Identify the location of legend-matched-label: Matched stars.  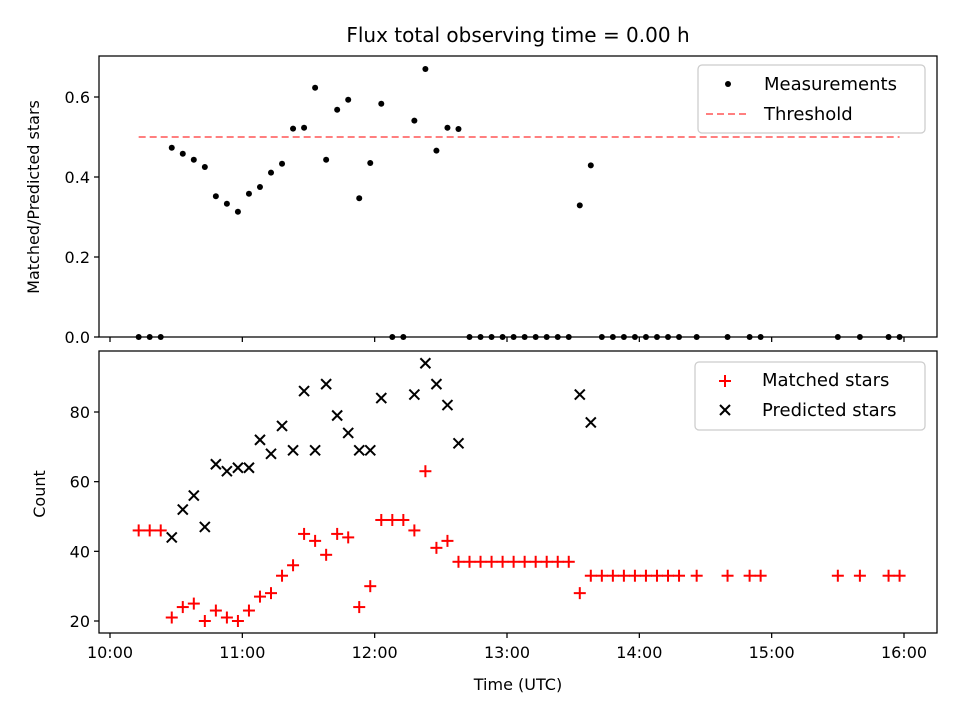
(825, 380).